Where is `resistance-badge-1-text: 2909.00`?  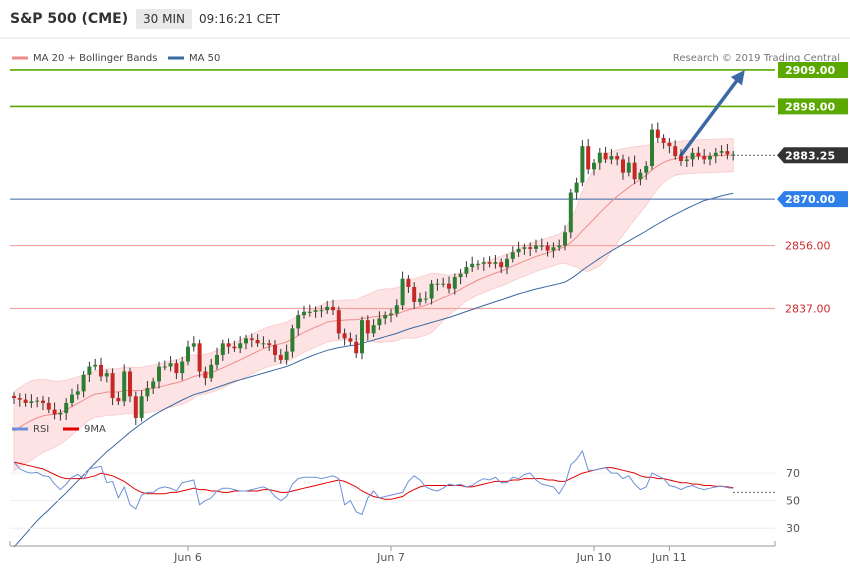 resistance-badge-1-text: 2909.00 is located at coordinates (810, 70).